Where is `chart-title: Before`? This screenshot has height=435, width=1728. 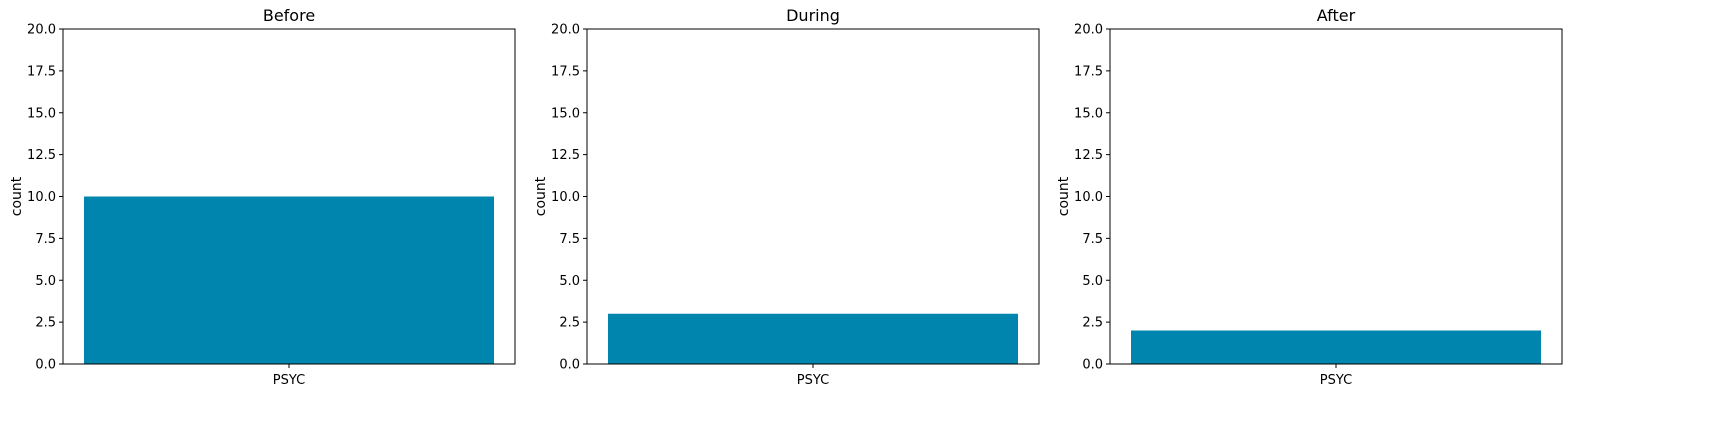
chart-title: Before is located at coordinates (289, 15).